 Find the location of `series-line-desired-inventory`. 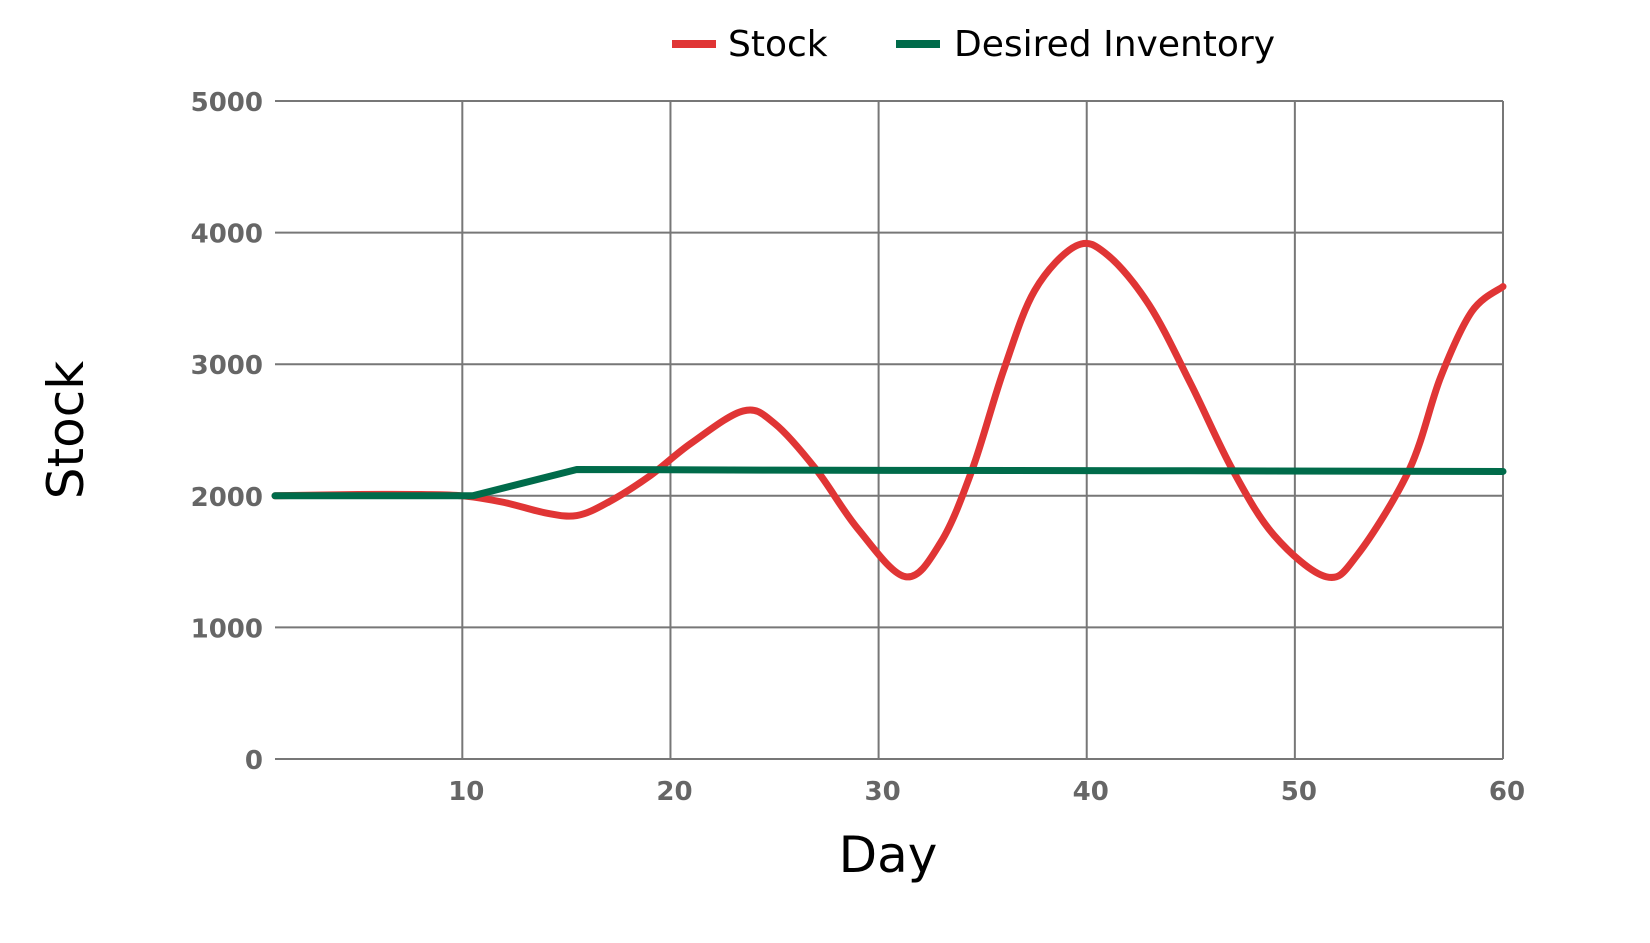

series-line-desired-inventory is located at coordinates (889, 482).